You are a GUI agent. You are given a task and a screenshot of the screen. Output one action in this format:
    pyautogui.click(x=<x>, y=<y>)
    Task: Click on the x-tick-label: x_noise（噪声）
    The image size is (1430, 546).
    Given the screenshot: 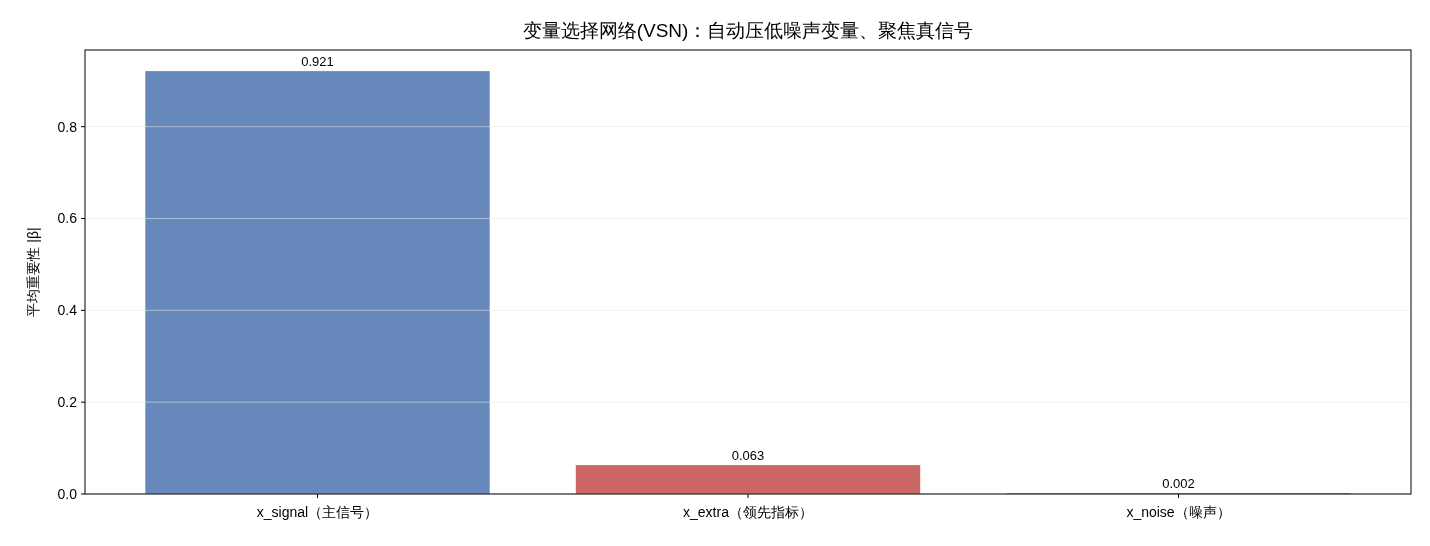 What is the action you would take?
    pyautogui.click(x=1178, y=512)
    